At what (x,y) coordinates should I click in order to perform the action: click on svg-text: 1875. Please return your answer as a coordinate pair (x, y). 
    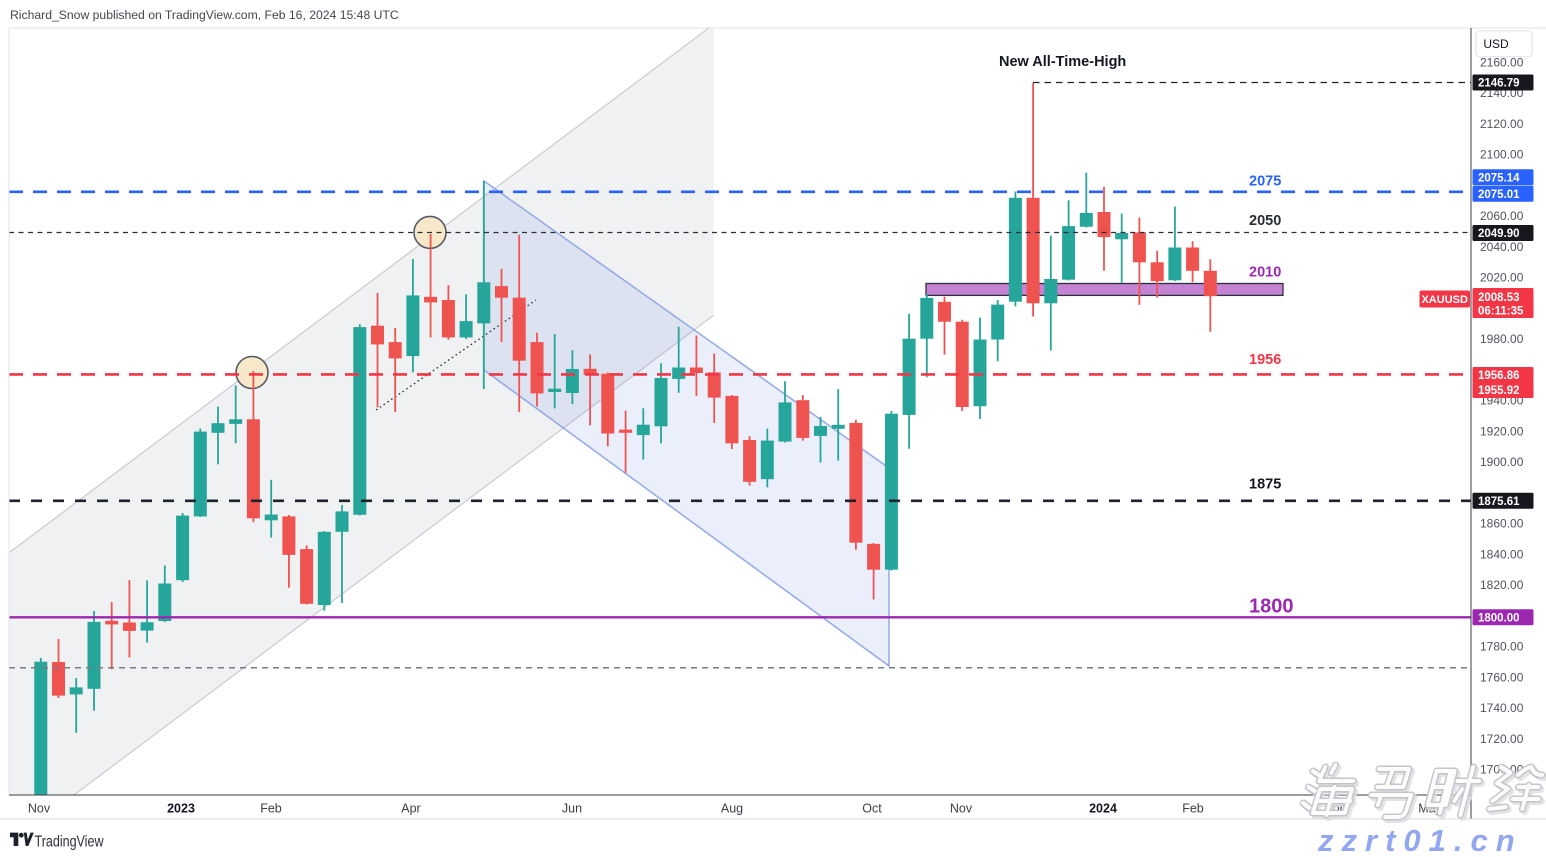
    Looking at the image, I should click on (1265, 485).